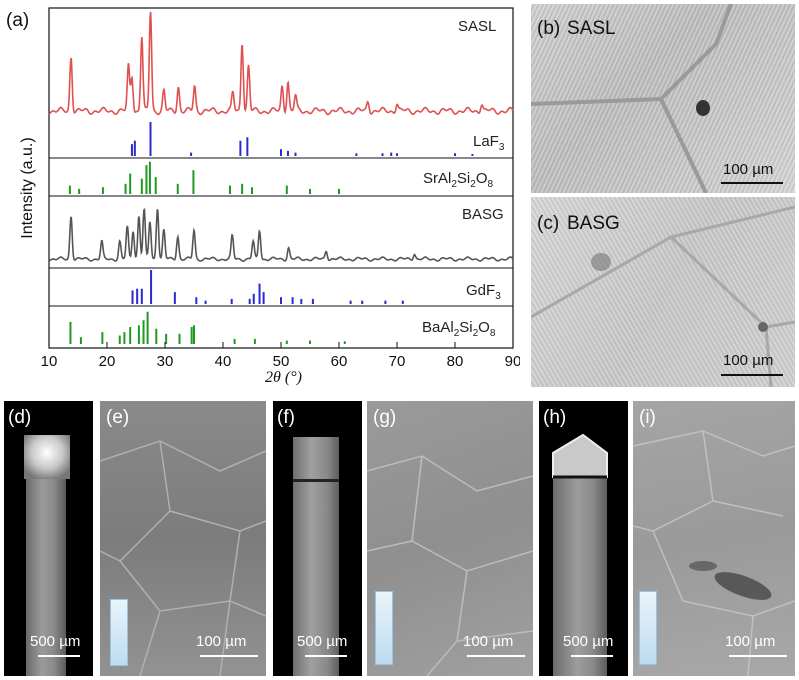 This screenshot has width=799, height=680. I want to click on scale-text-g: 100 µm, so click(488, 641).